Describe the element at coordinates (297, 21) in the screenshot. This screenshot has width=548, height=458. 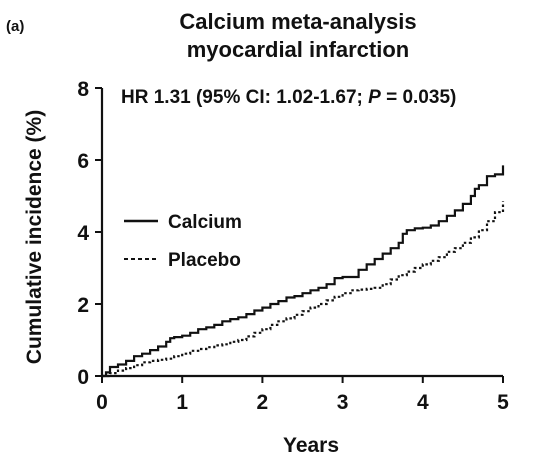
I see `chart-title-line-1: Calcium meta-analysis` at that location.